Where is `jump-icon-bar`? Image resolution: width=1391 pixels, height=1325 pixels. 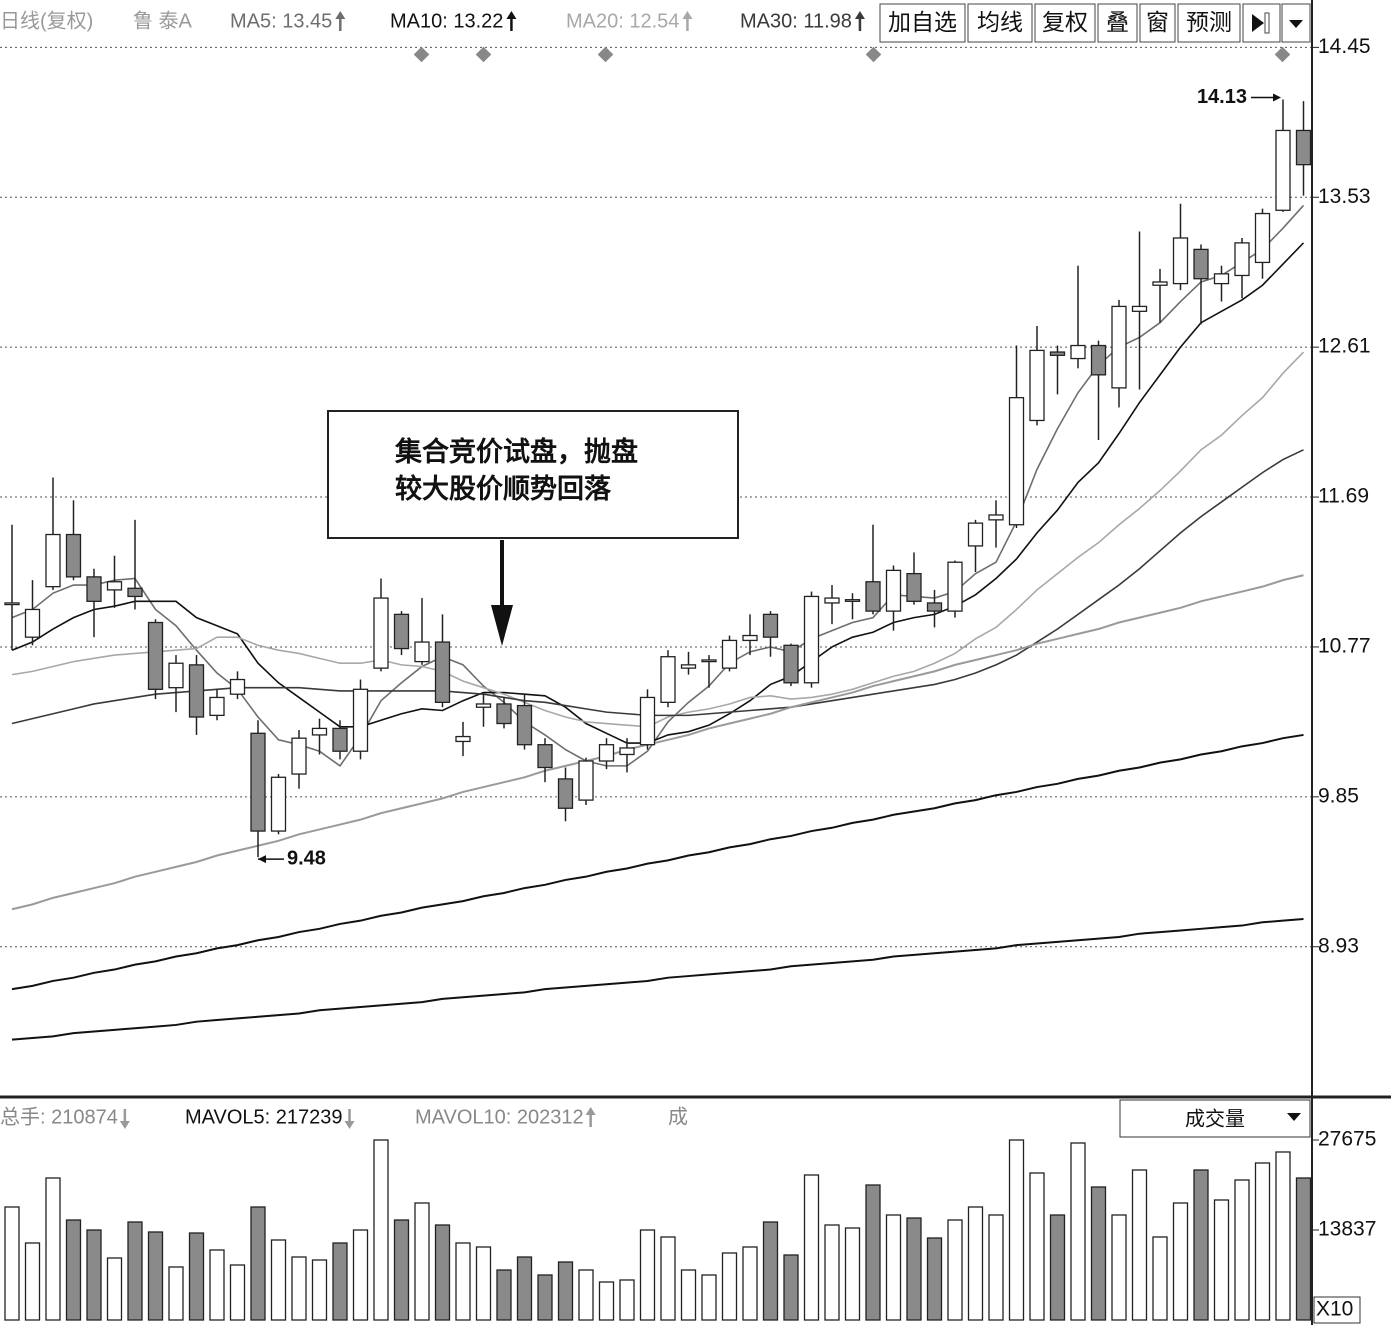 jump-icon-bar is located at coordinates (1267, 23).